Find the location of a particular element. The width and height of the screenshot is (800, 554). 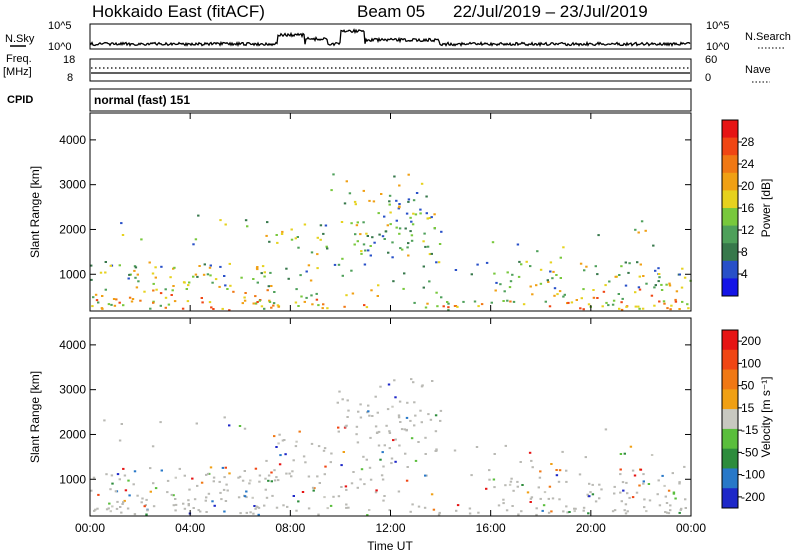

freq-unit: [MHz] is located at coordinates (17, 72).